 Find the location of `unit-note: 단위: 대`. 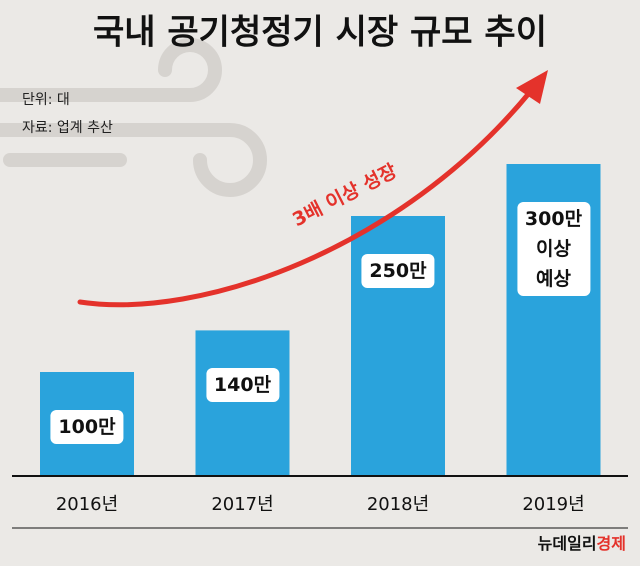

unit-note: 단위: 대 is located at coordinates (46, 100).